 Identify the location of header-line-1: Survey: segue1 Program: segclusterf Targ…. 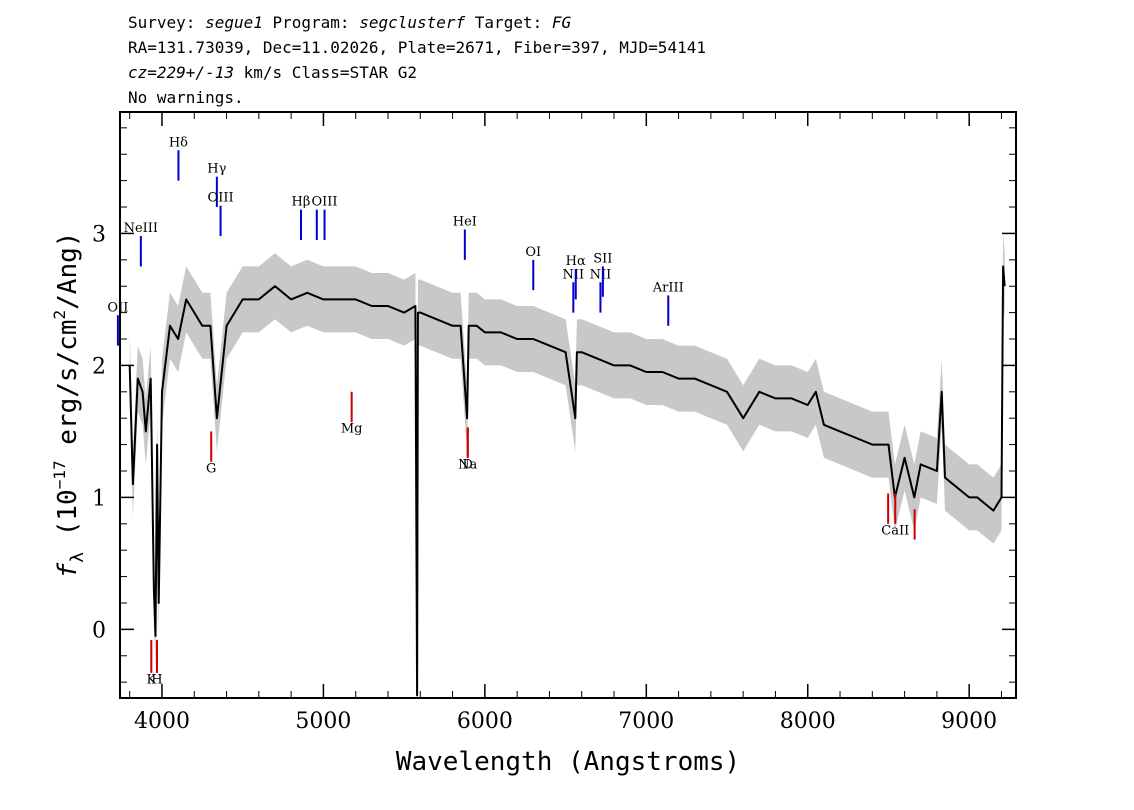
(349, 22).